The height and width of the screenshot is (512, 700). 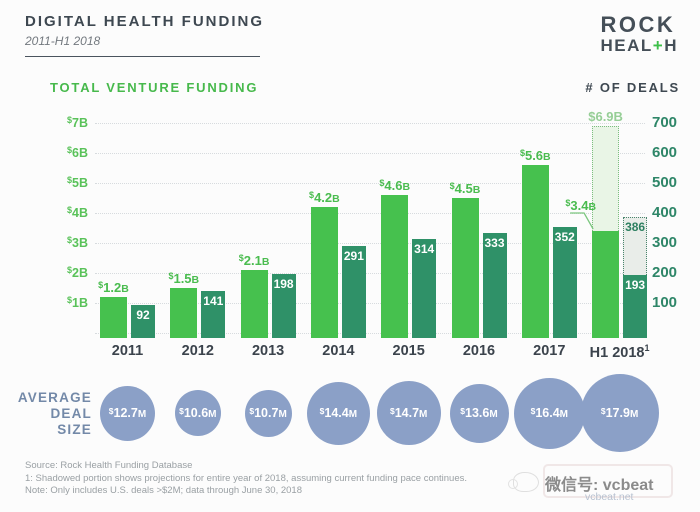 What do you see at coordinates (324, 197) in the screenshot?
I see `funding-value-label: $4.2B` at bounding box center [324, 197].